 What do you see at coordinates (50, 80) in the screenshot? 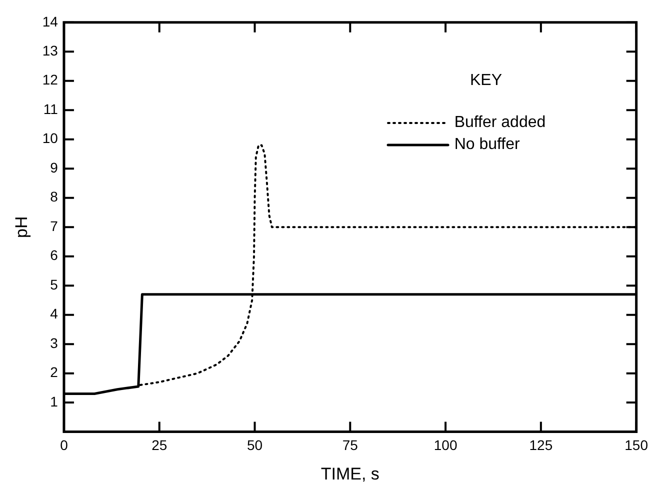
I see `y-tick-label: 12` at bounding box center [50, 80].